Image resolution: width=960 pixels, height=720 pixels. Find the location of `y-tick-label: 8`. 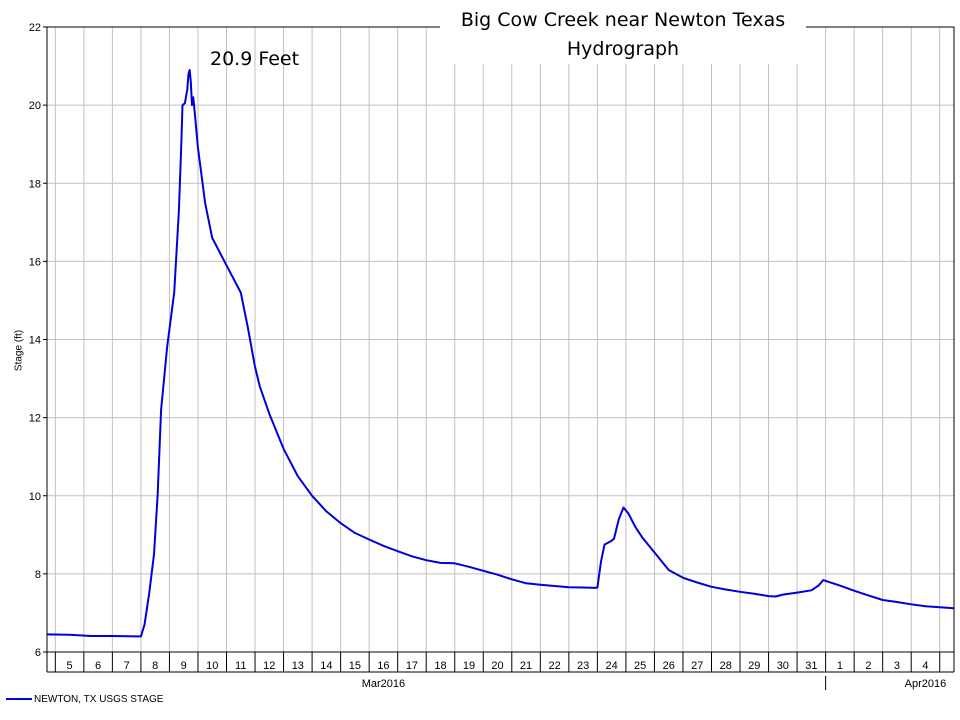

y-tick-label: 8 is located at coordinates (38, 575).